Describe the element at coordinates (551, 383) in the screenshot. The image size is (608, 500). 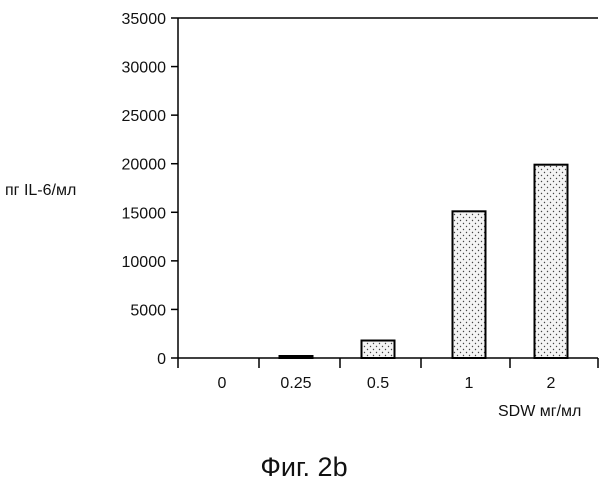
I see `x-tick-label-2: 2` at that location.